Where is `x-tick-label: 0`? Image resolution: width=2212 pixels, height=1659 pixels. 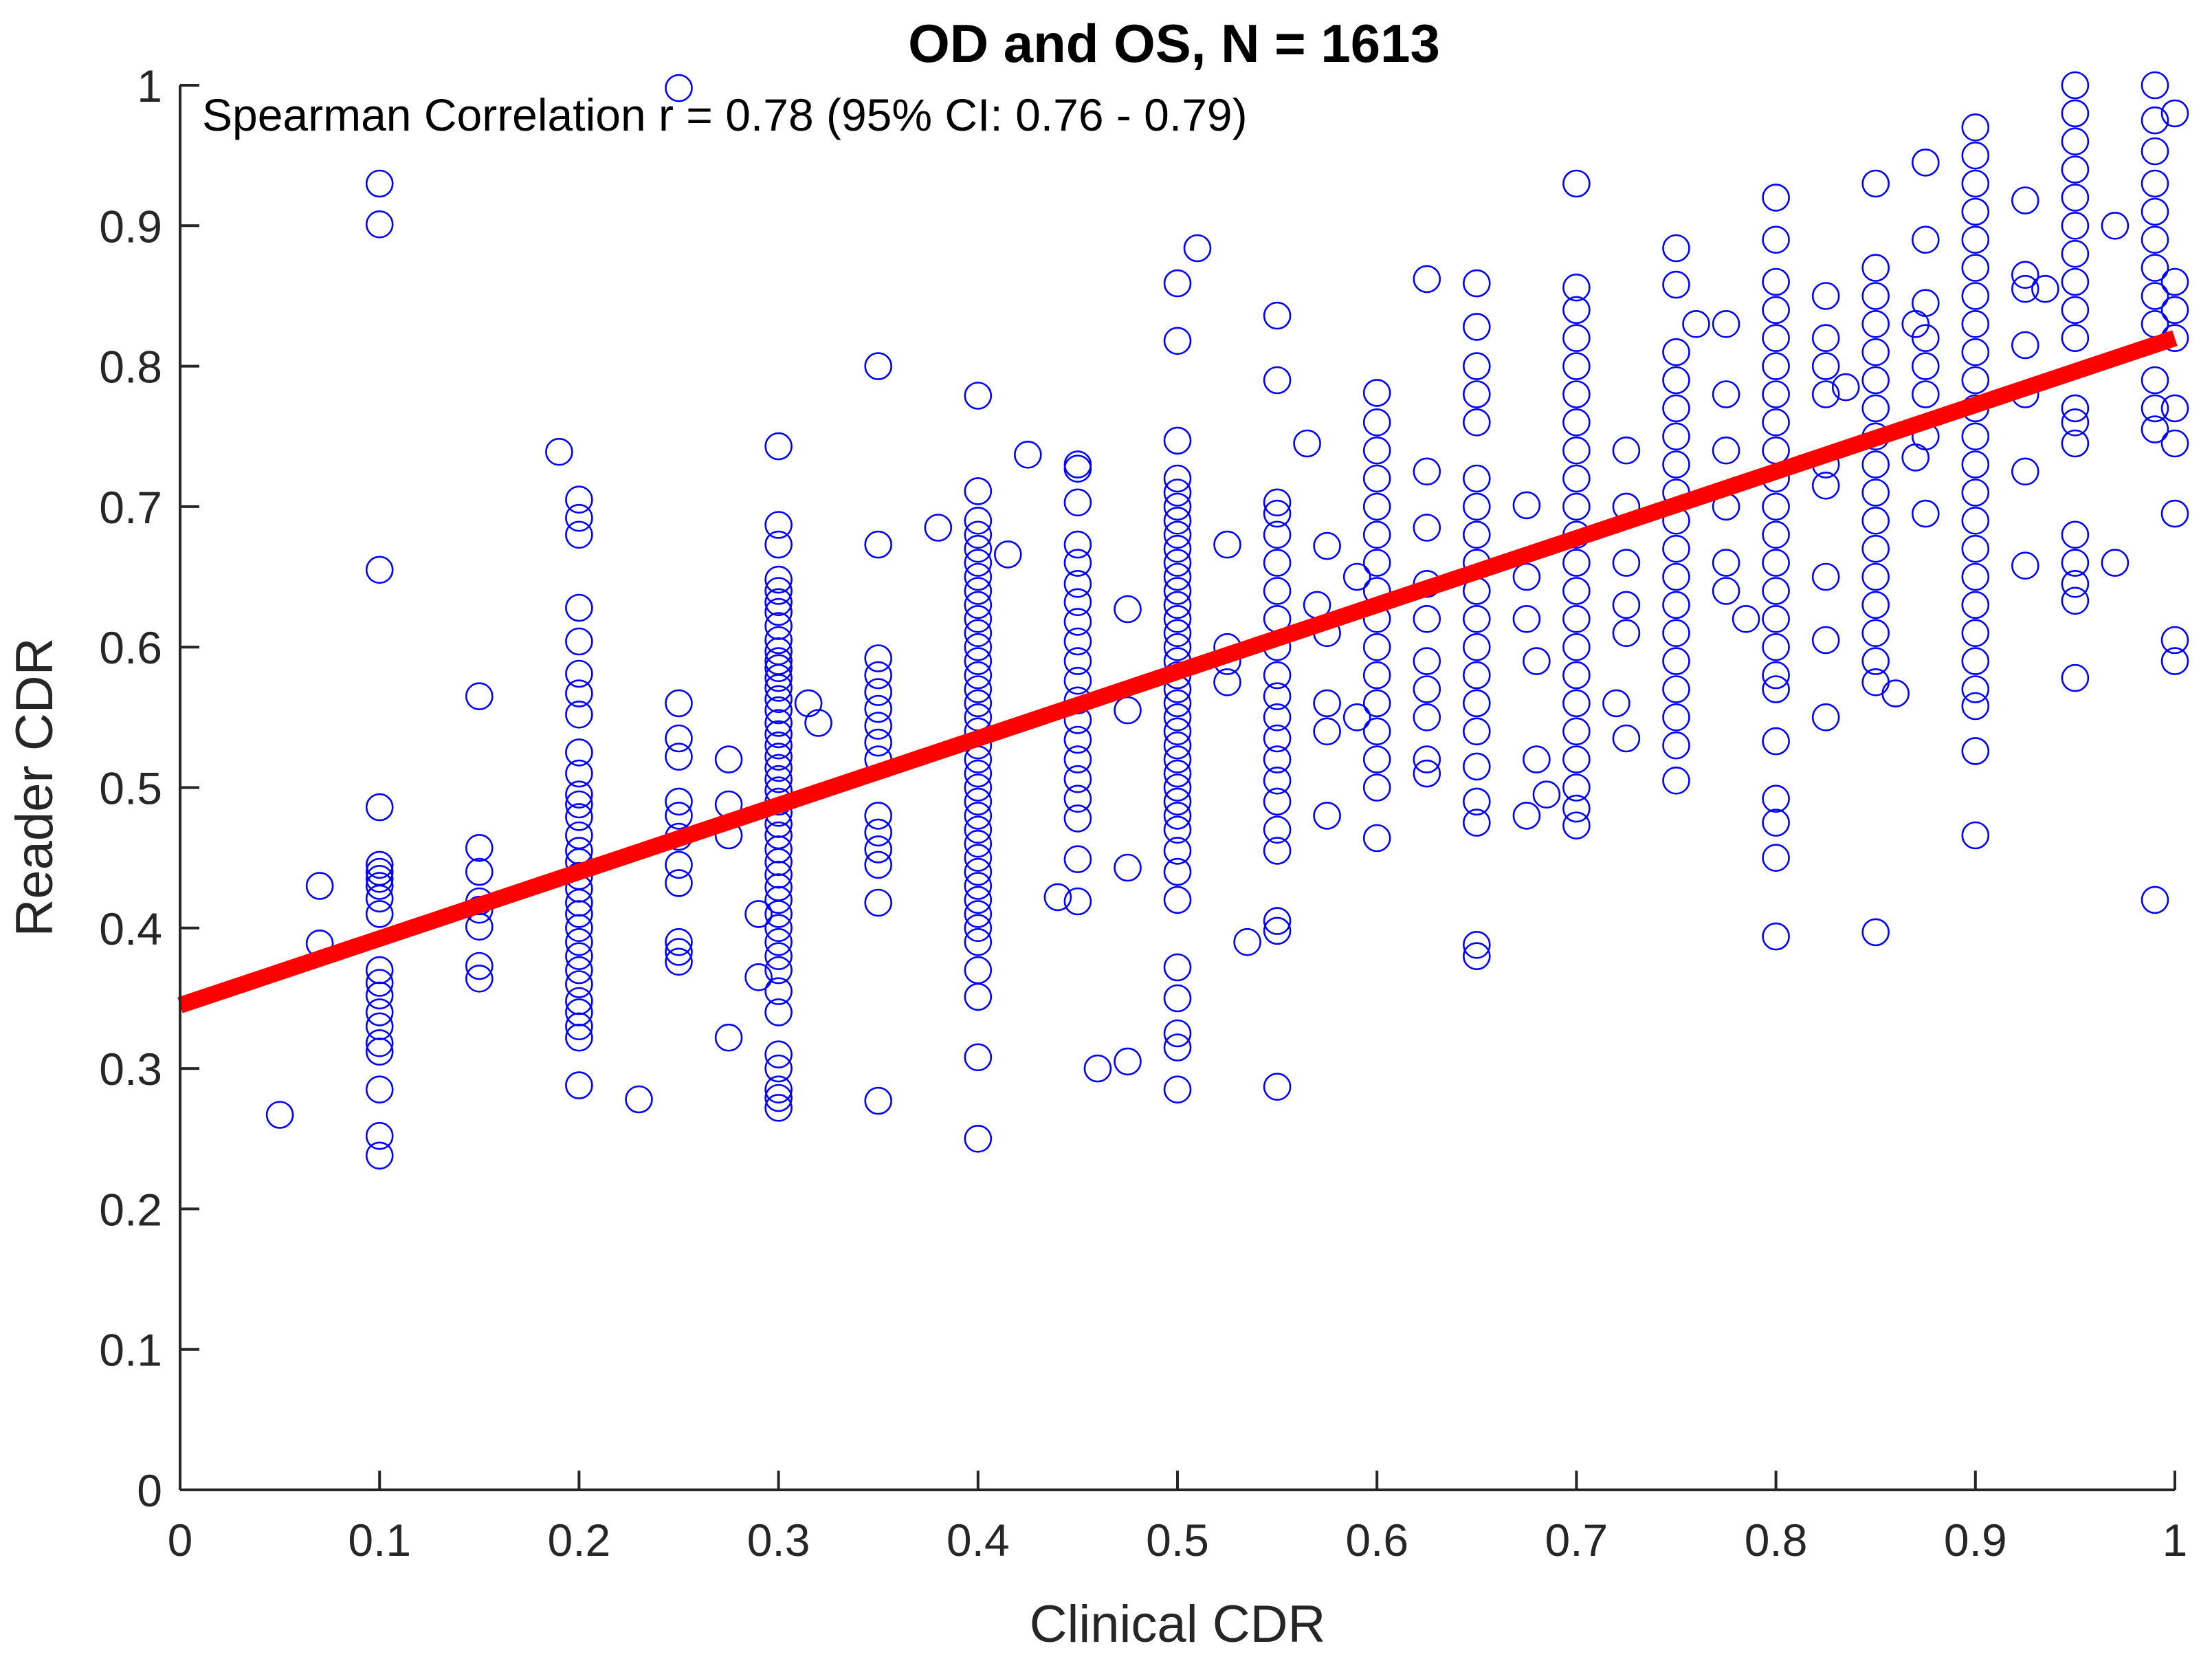
x-tick-label: 0 is located at coordinates (180, 1540).